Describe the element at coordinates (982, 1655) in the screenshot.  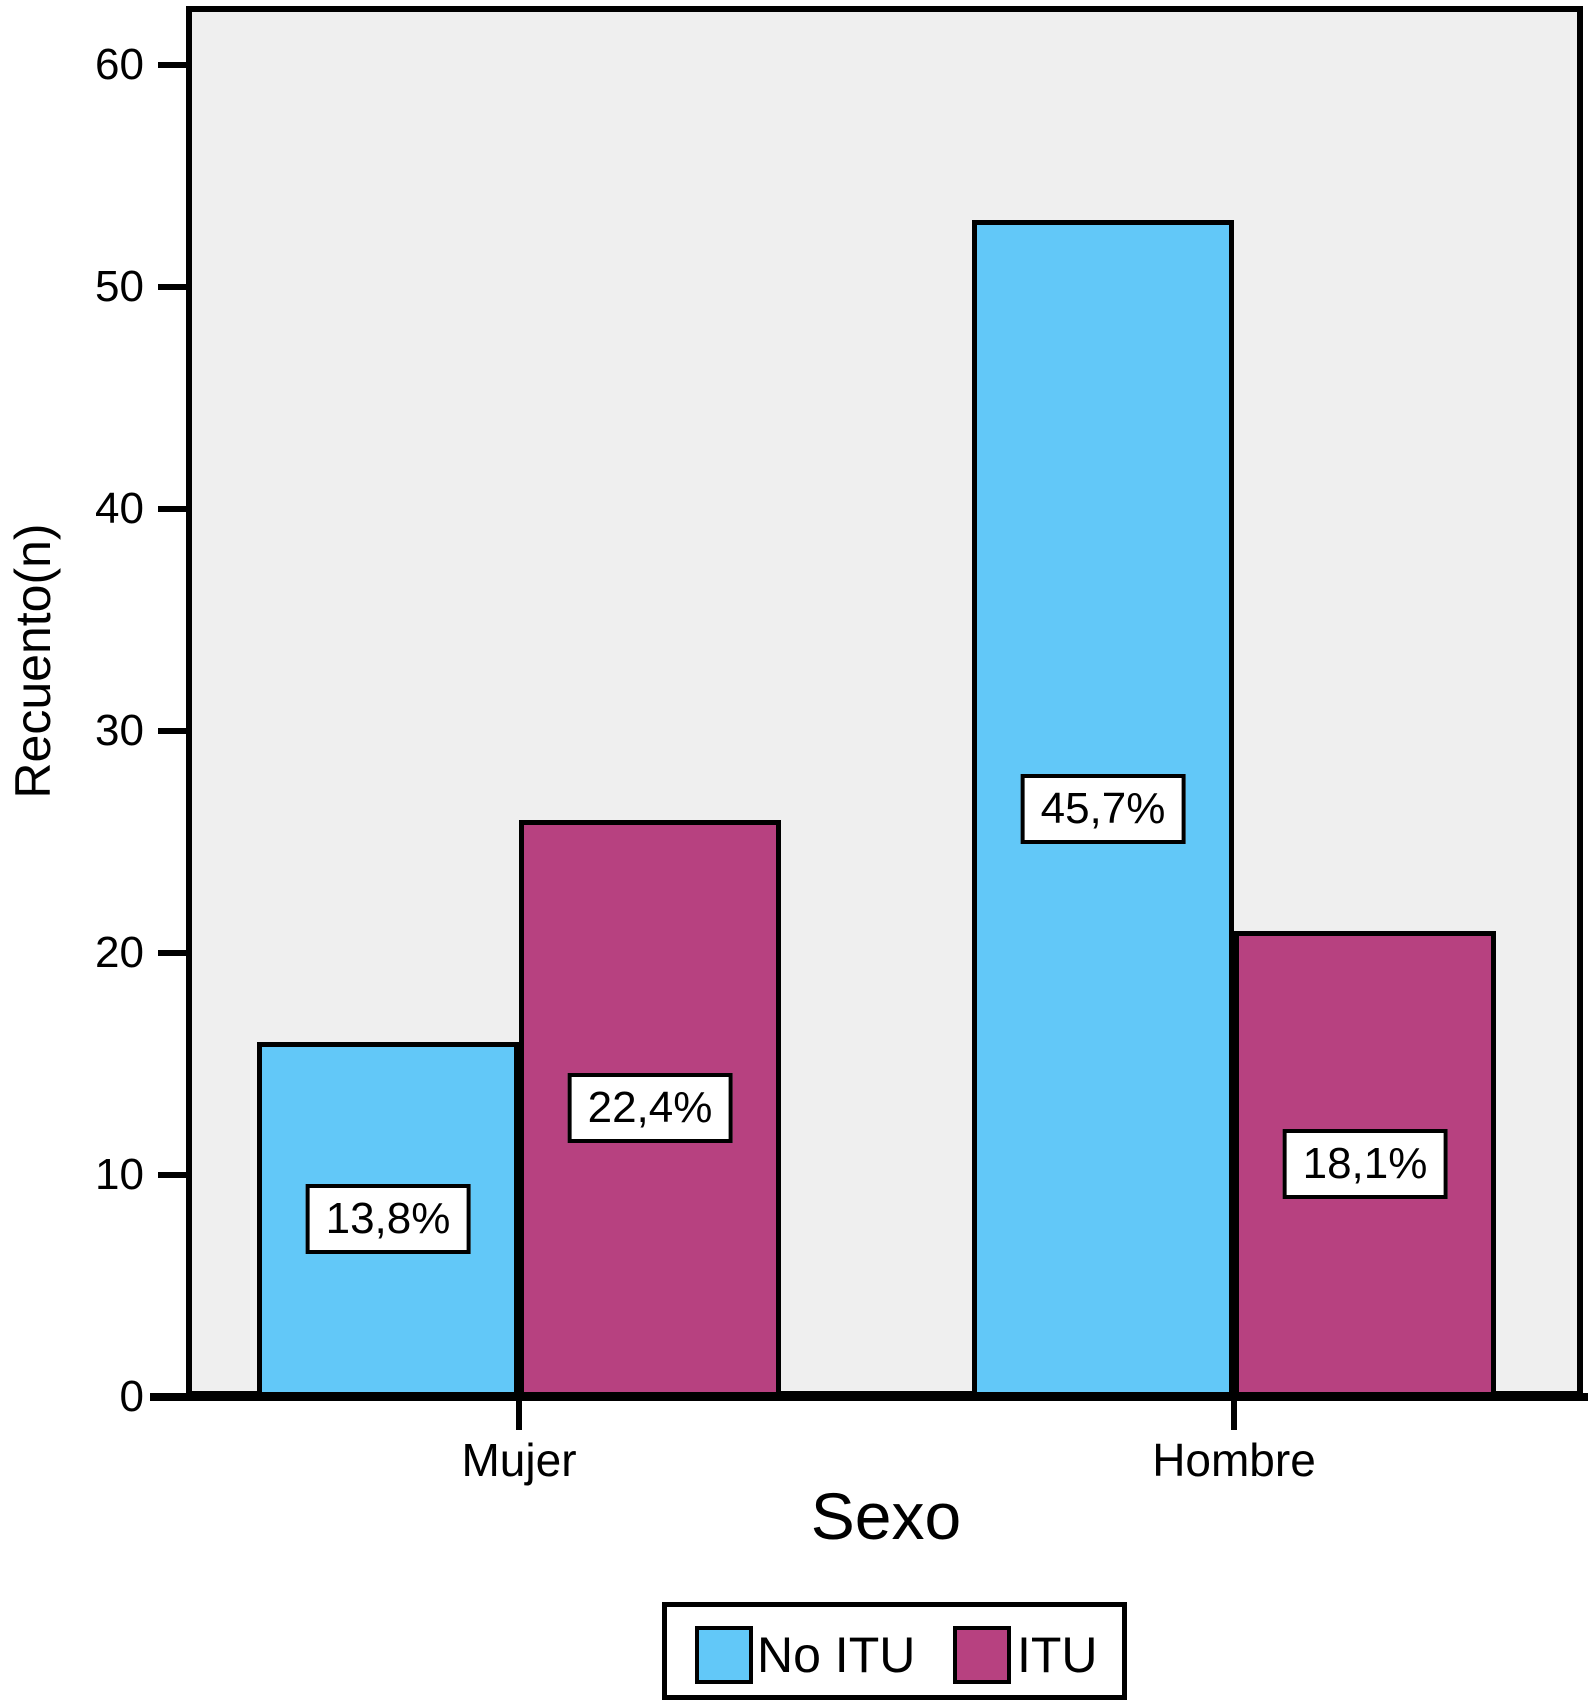
I see `legend-swatch-itu` at that location.